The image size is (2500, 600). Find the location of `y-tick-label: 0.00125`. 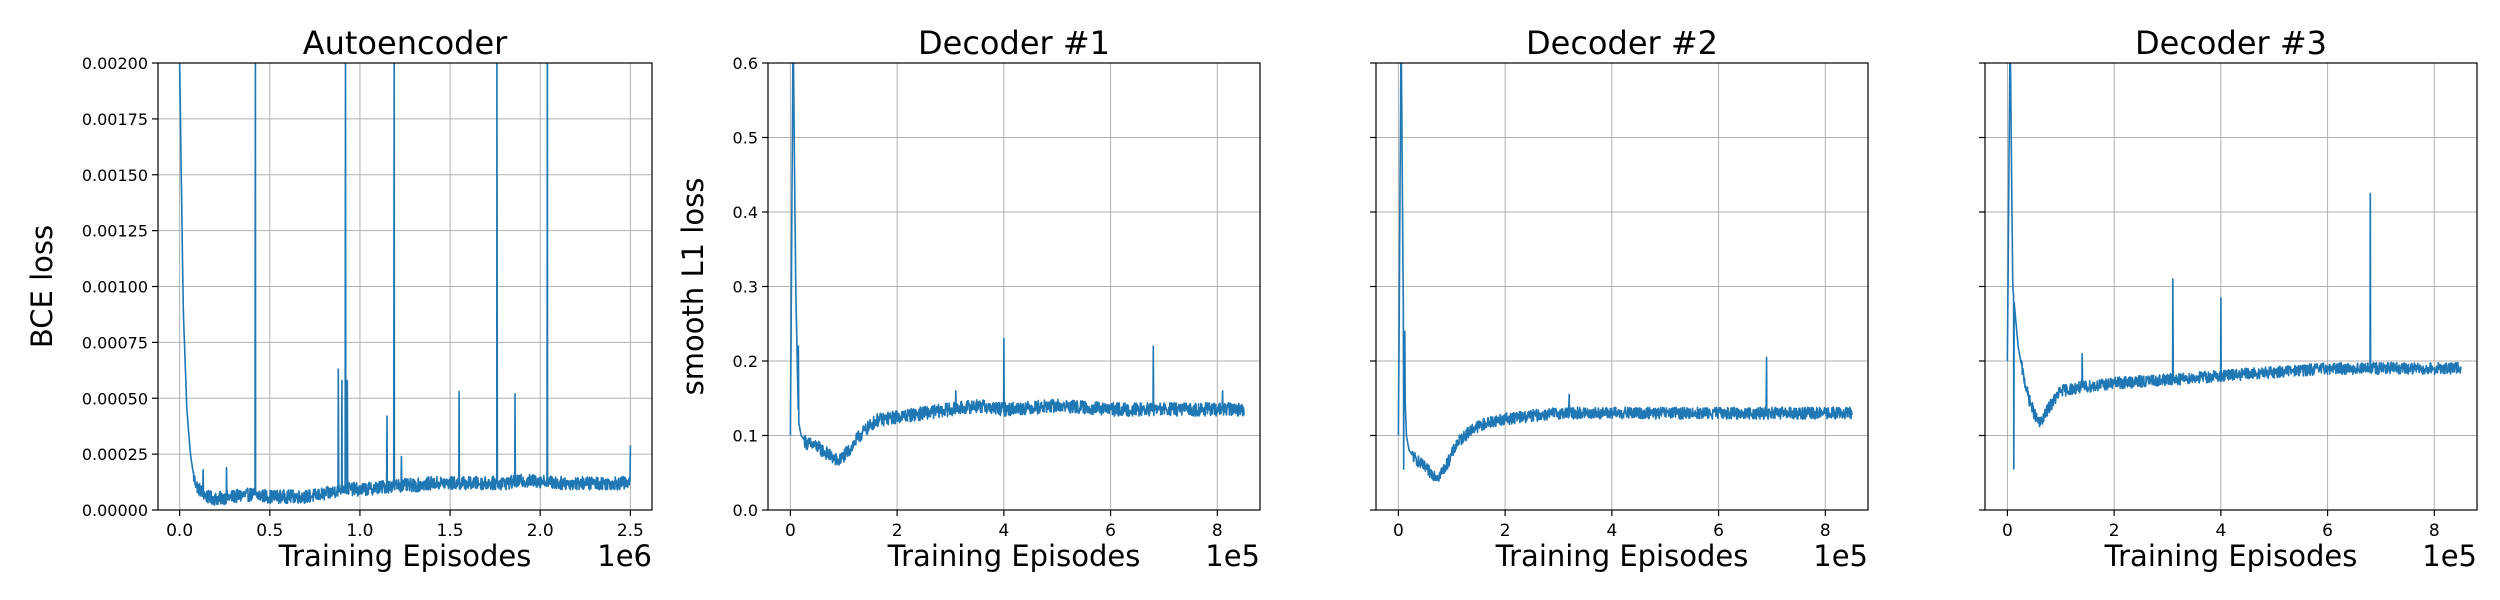

y-tick-label: 0.00125 is located at coordinates (115, 231).